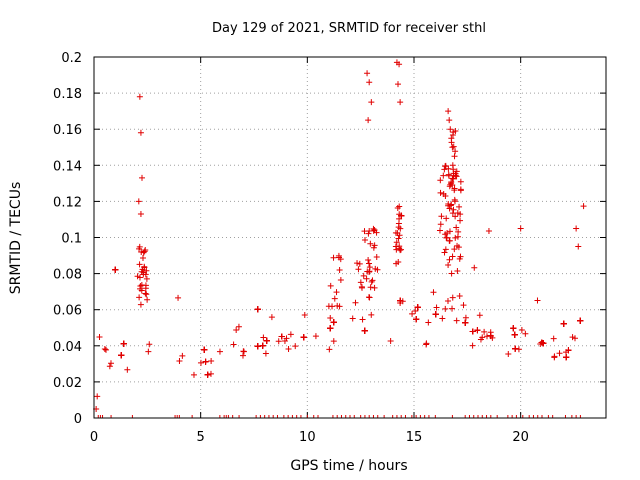 This screenshot has height=480, width=640. I want to click on x-tick-label: 0, so click(94, 437).